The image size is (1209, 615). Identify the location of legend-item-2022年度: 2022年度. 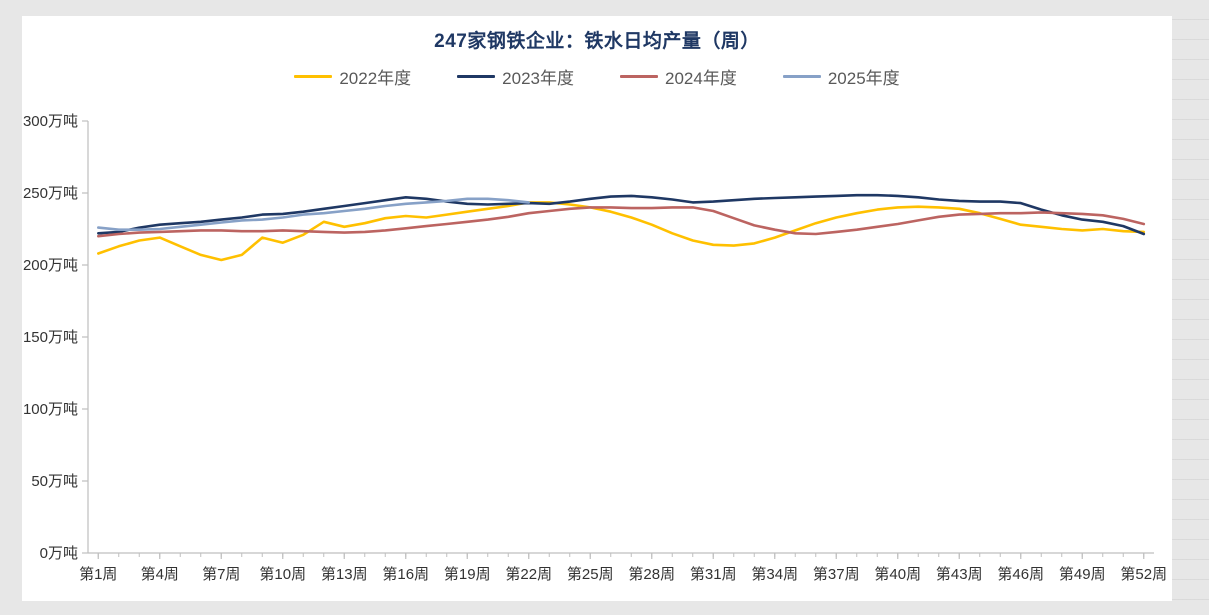
(352, 76).